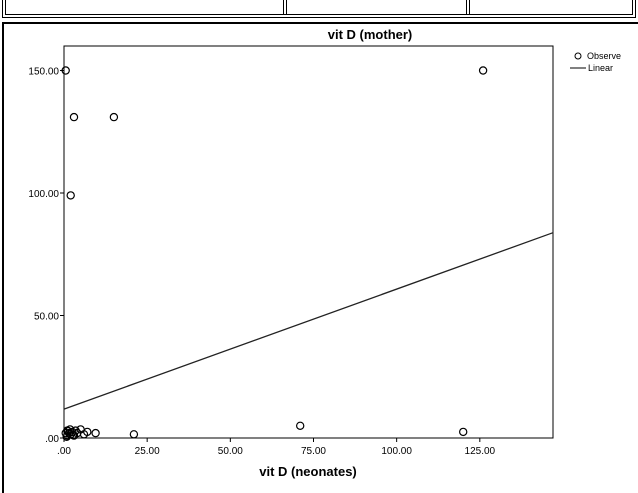  Describe the element at coordinates (370, 34) in the screenshot. I see `chart-title: vit D (mother)` at that location.